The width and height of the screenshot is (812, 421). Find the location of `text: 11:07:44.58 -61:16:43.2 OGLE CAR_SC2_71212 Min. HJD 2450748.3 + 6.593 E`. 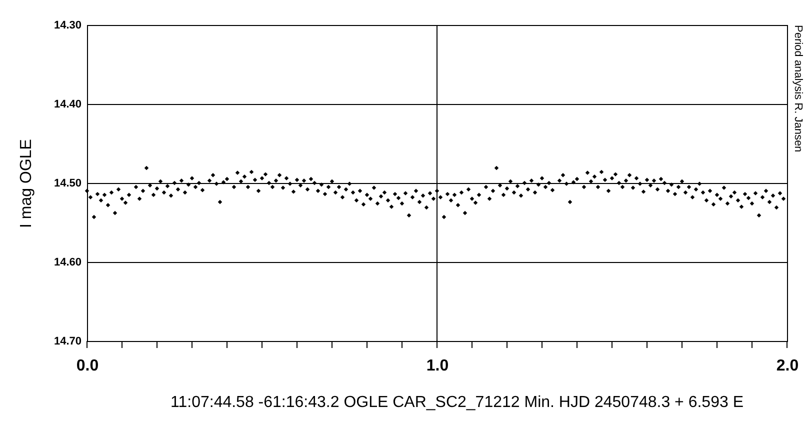

text: 11:07:44.58 -61:16:43.2 OGLE CAR_SC2_71212 Min. HJD 2450748.3 + 6.593 E is located at coordinates (457, 402).